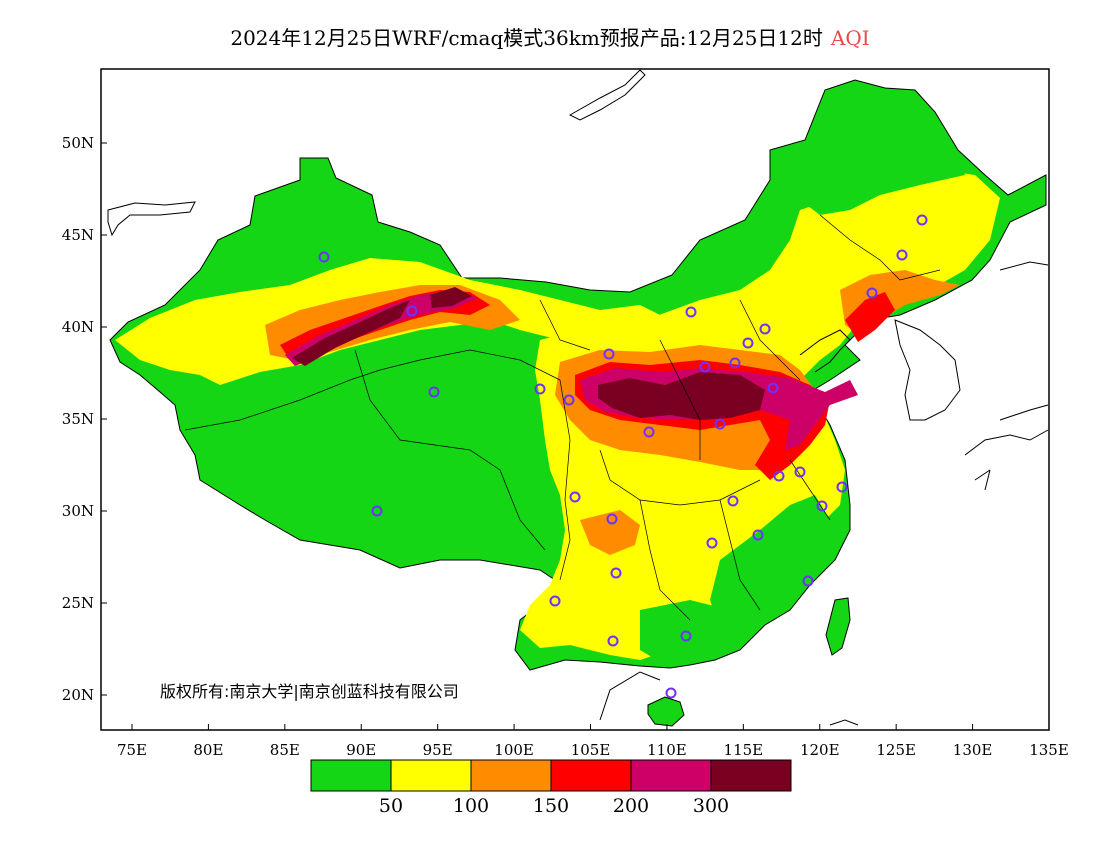 The height and width of the screenshot is (850, 1100). I want to click on y-tick-label: 35N, so click(78, 419).